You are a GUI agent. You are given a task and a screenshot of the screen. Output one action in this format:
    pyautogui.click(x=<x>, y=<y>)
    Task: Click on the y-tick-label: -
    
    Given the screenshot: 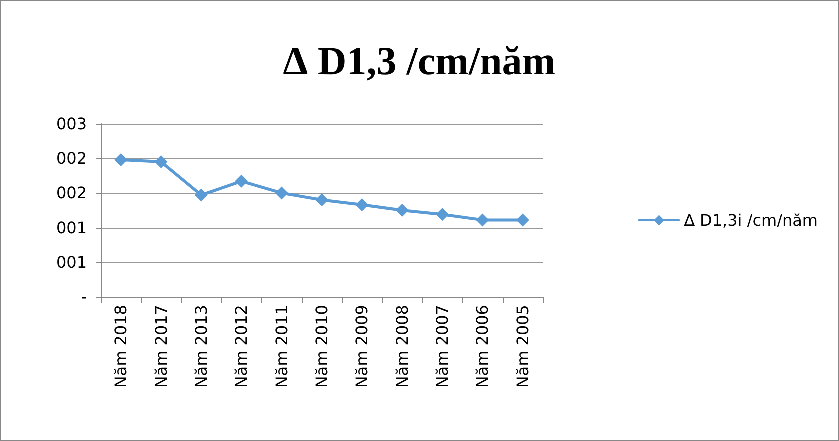 What is the action you would take?
    pyautogui.click(x=84, y=297)
    